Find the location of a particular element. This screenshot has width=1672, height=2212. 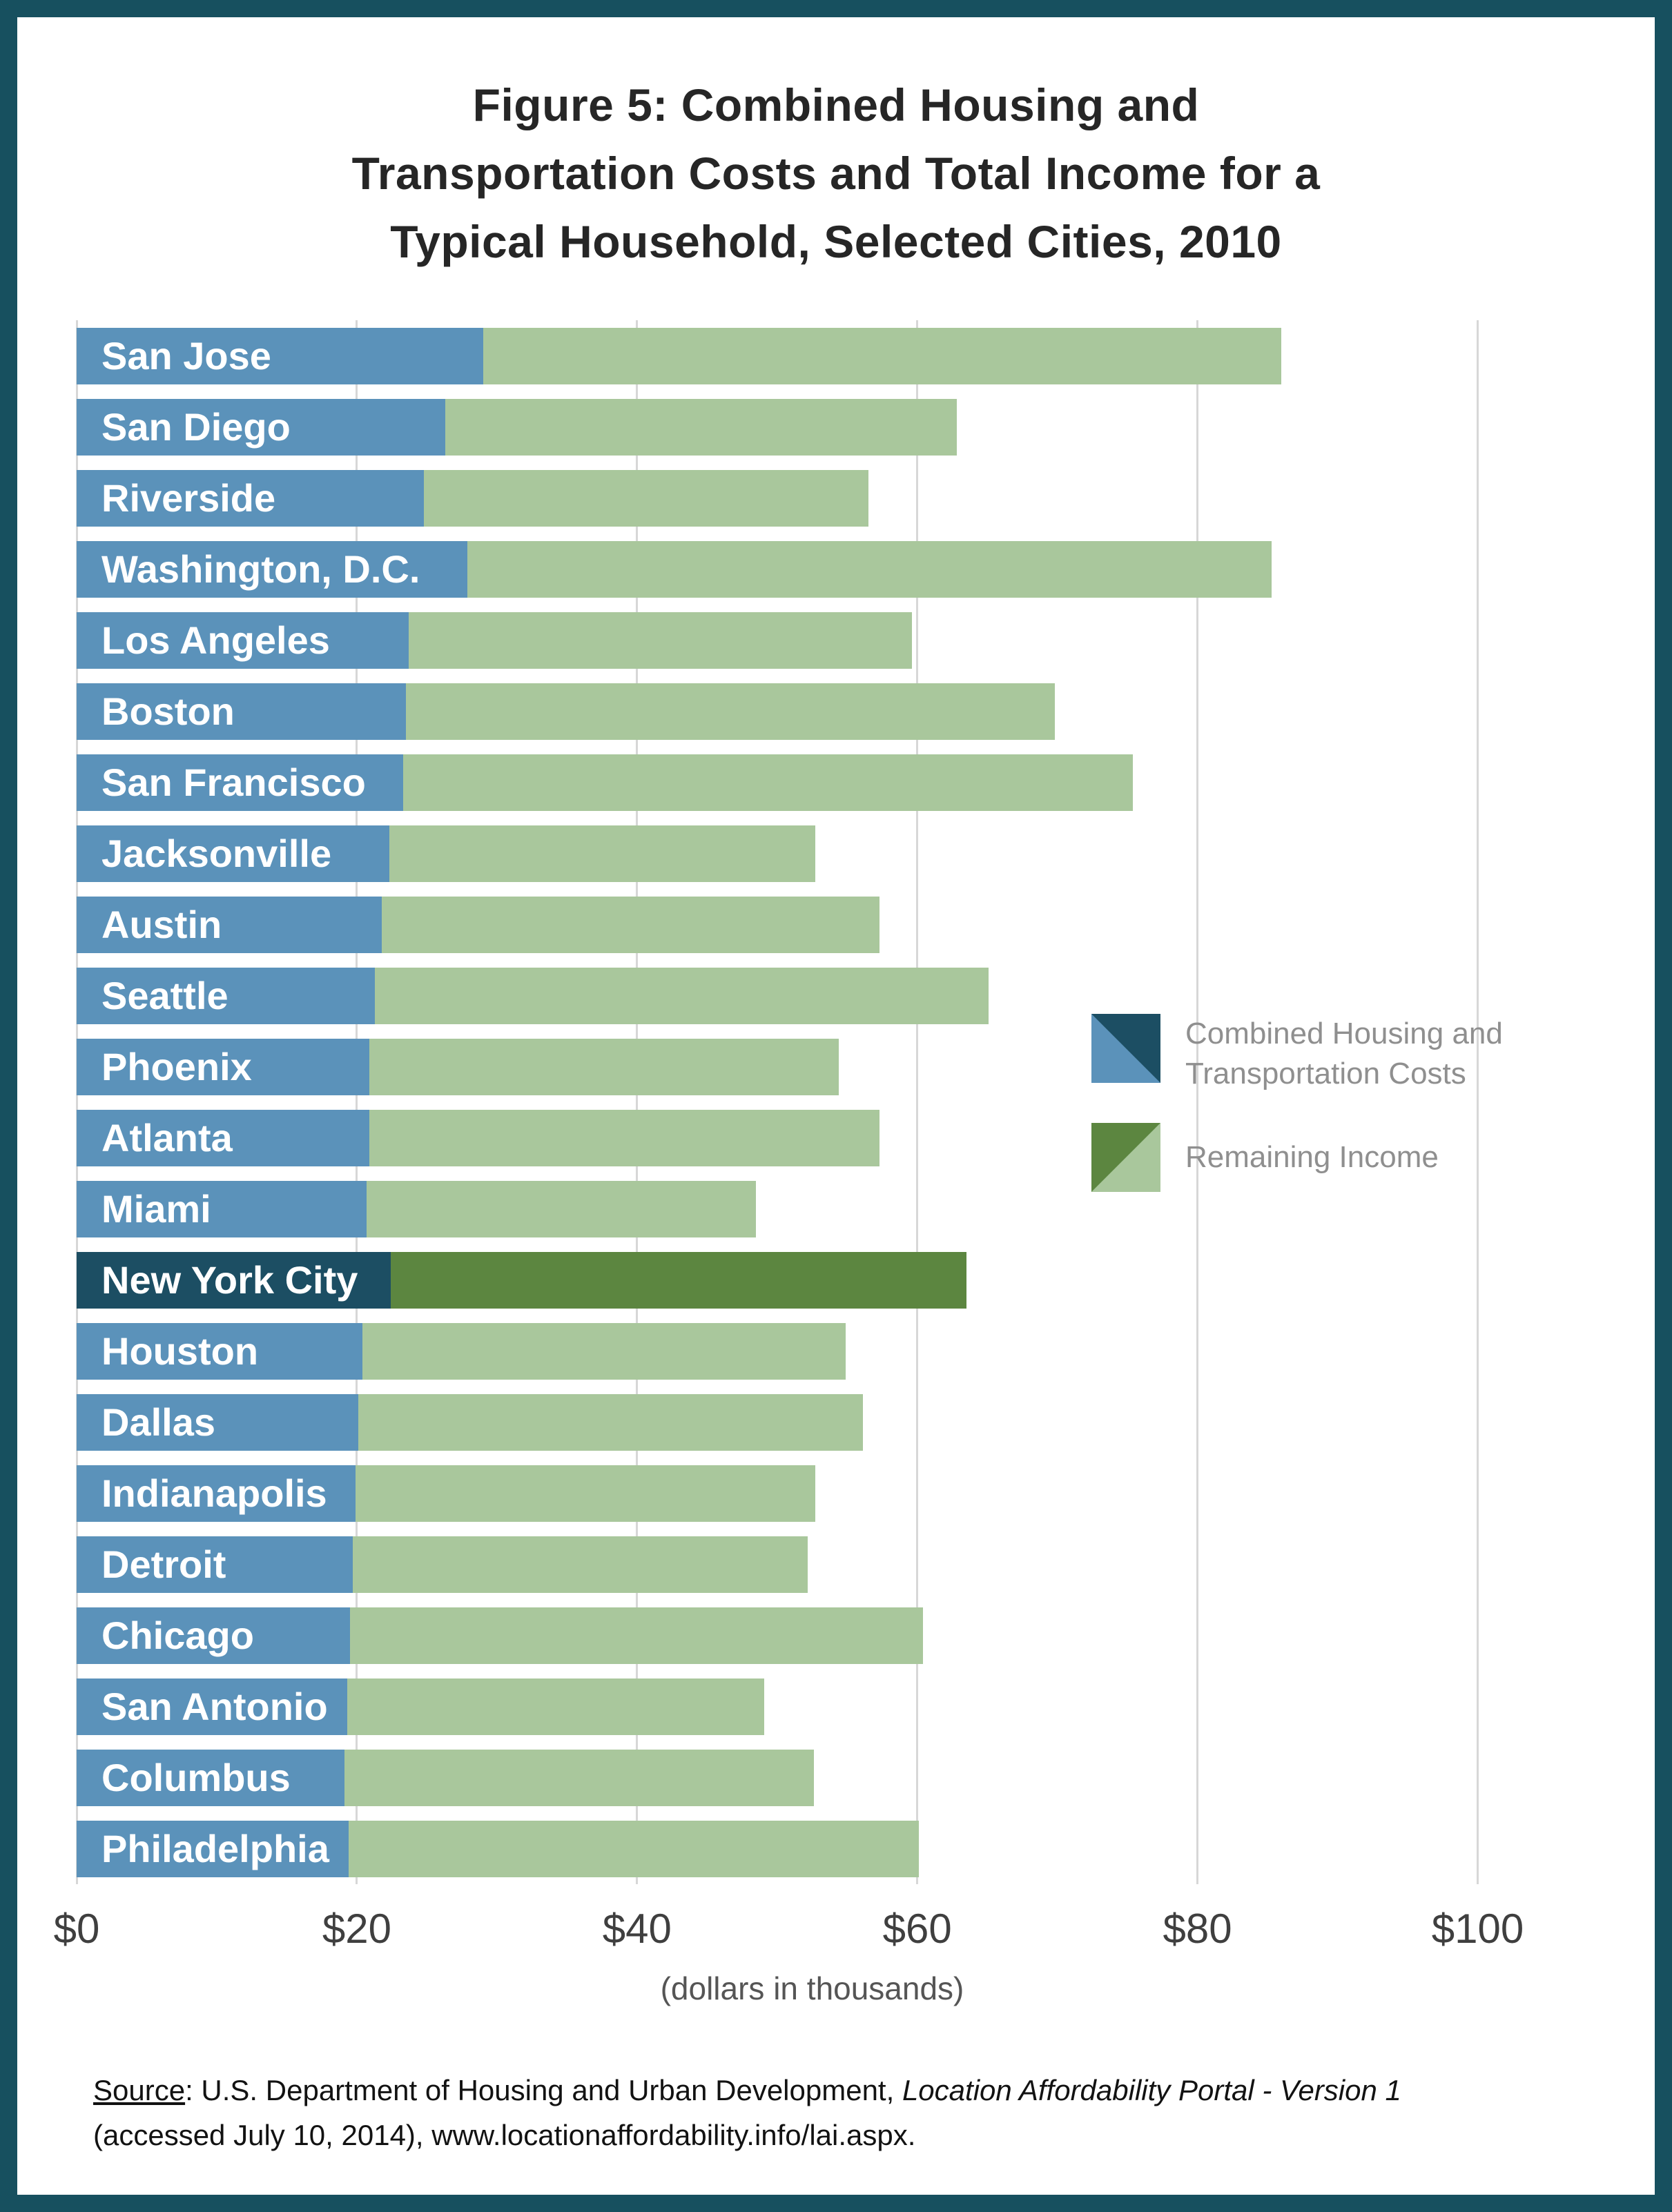

costs-bar-segment: Houston is located at coordinates (220, 1351).